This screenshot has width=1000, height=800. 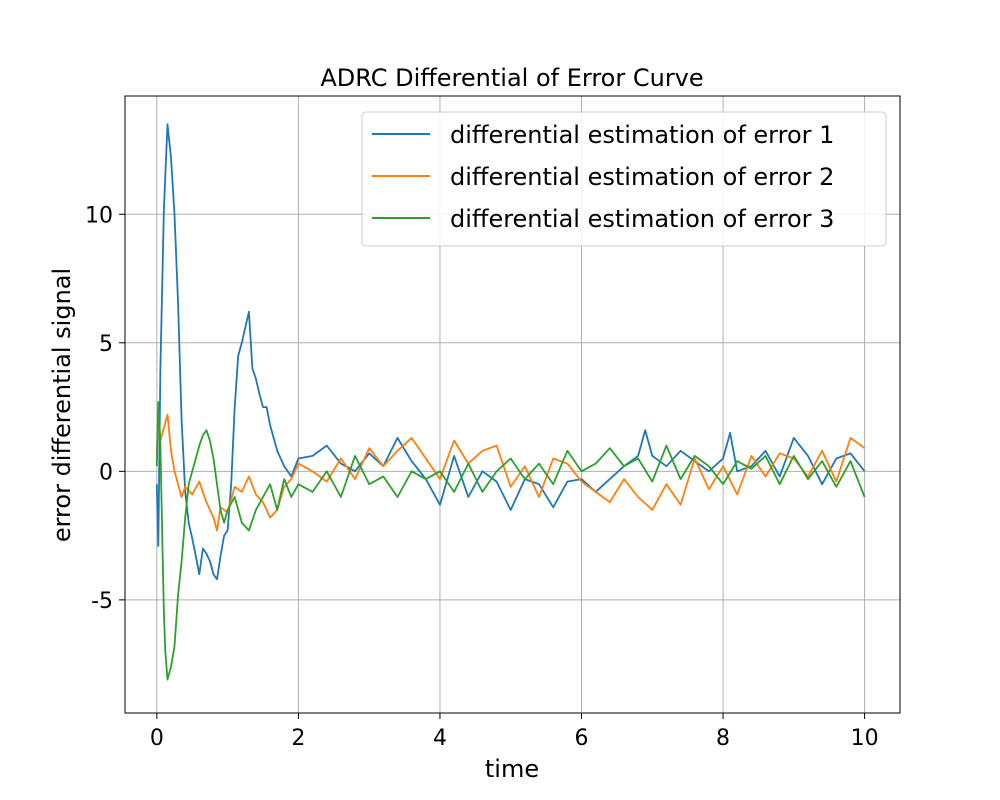 I want to click on legend-box, so click(x=624, y=179).